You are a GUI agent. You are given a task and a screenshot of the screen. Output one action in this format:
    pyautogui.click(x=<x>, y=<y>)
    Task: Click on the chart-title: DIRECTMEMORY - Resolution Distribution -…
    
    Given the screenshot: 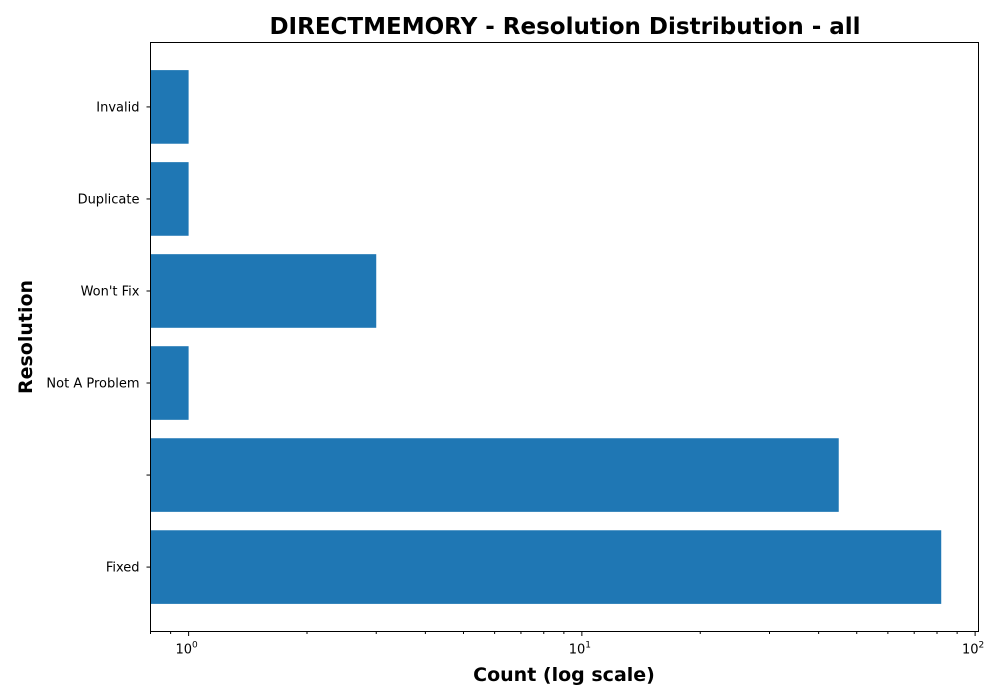 What is the action you would take?
    pyautogui.click(x=564, y=27)
    